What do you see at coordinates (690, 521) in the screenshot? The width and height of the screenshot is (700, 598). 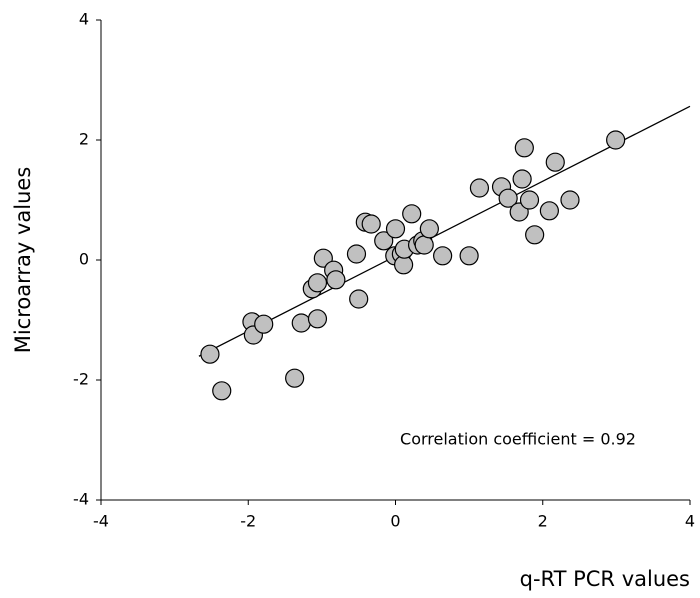 I see `x-tick-label: 4` at bounding box center [690, 521].